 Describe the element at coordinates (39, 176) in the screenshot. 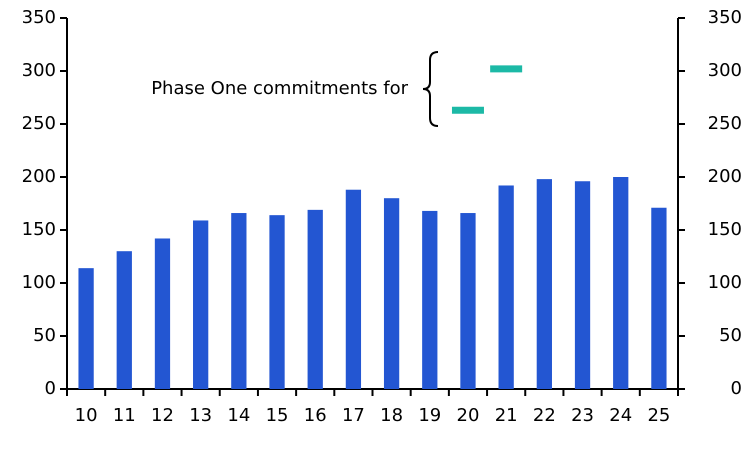

I see `y-tick-label: 200` at that location.